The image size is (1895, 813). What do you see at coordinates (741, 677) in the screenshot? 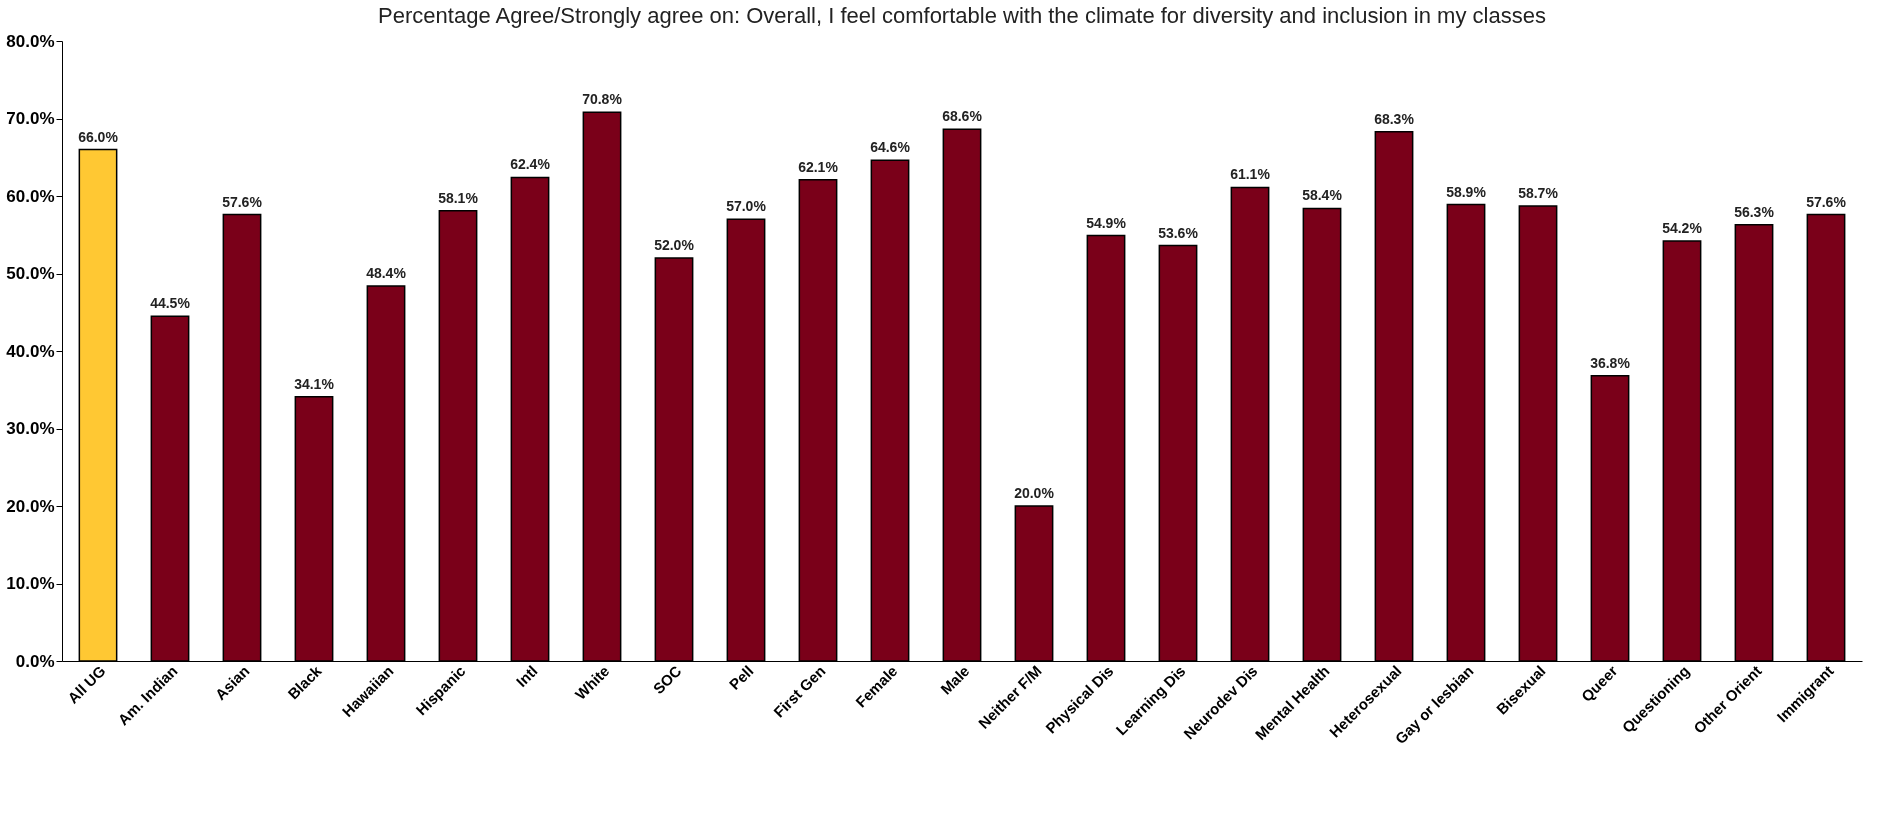
I see `x-tick-label: Pell` at bounding box center [741, 677].